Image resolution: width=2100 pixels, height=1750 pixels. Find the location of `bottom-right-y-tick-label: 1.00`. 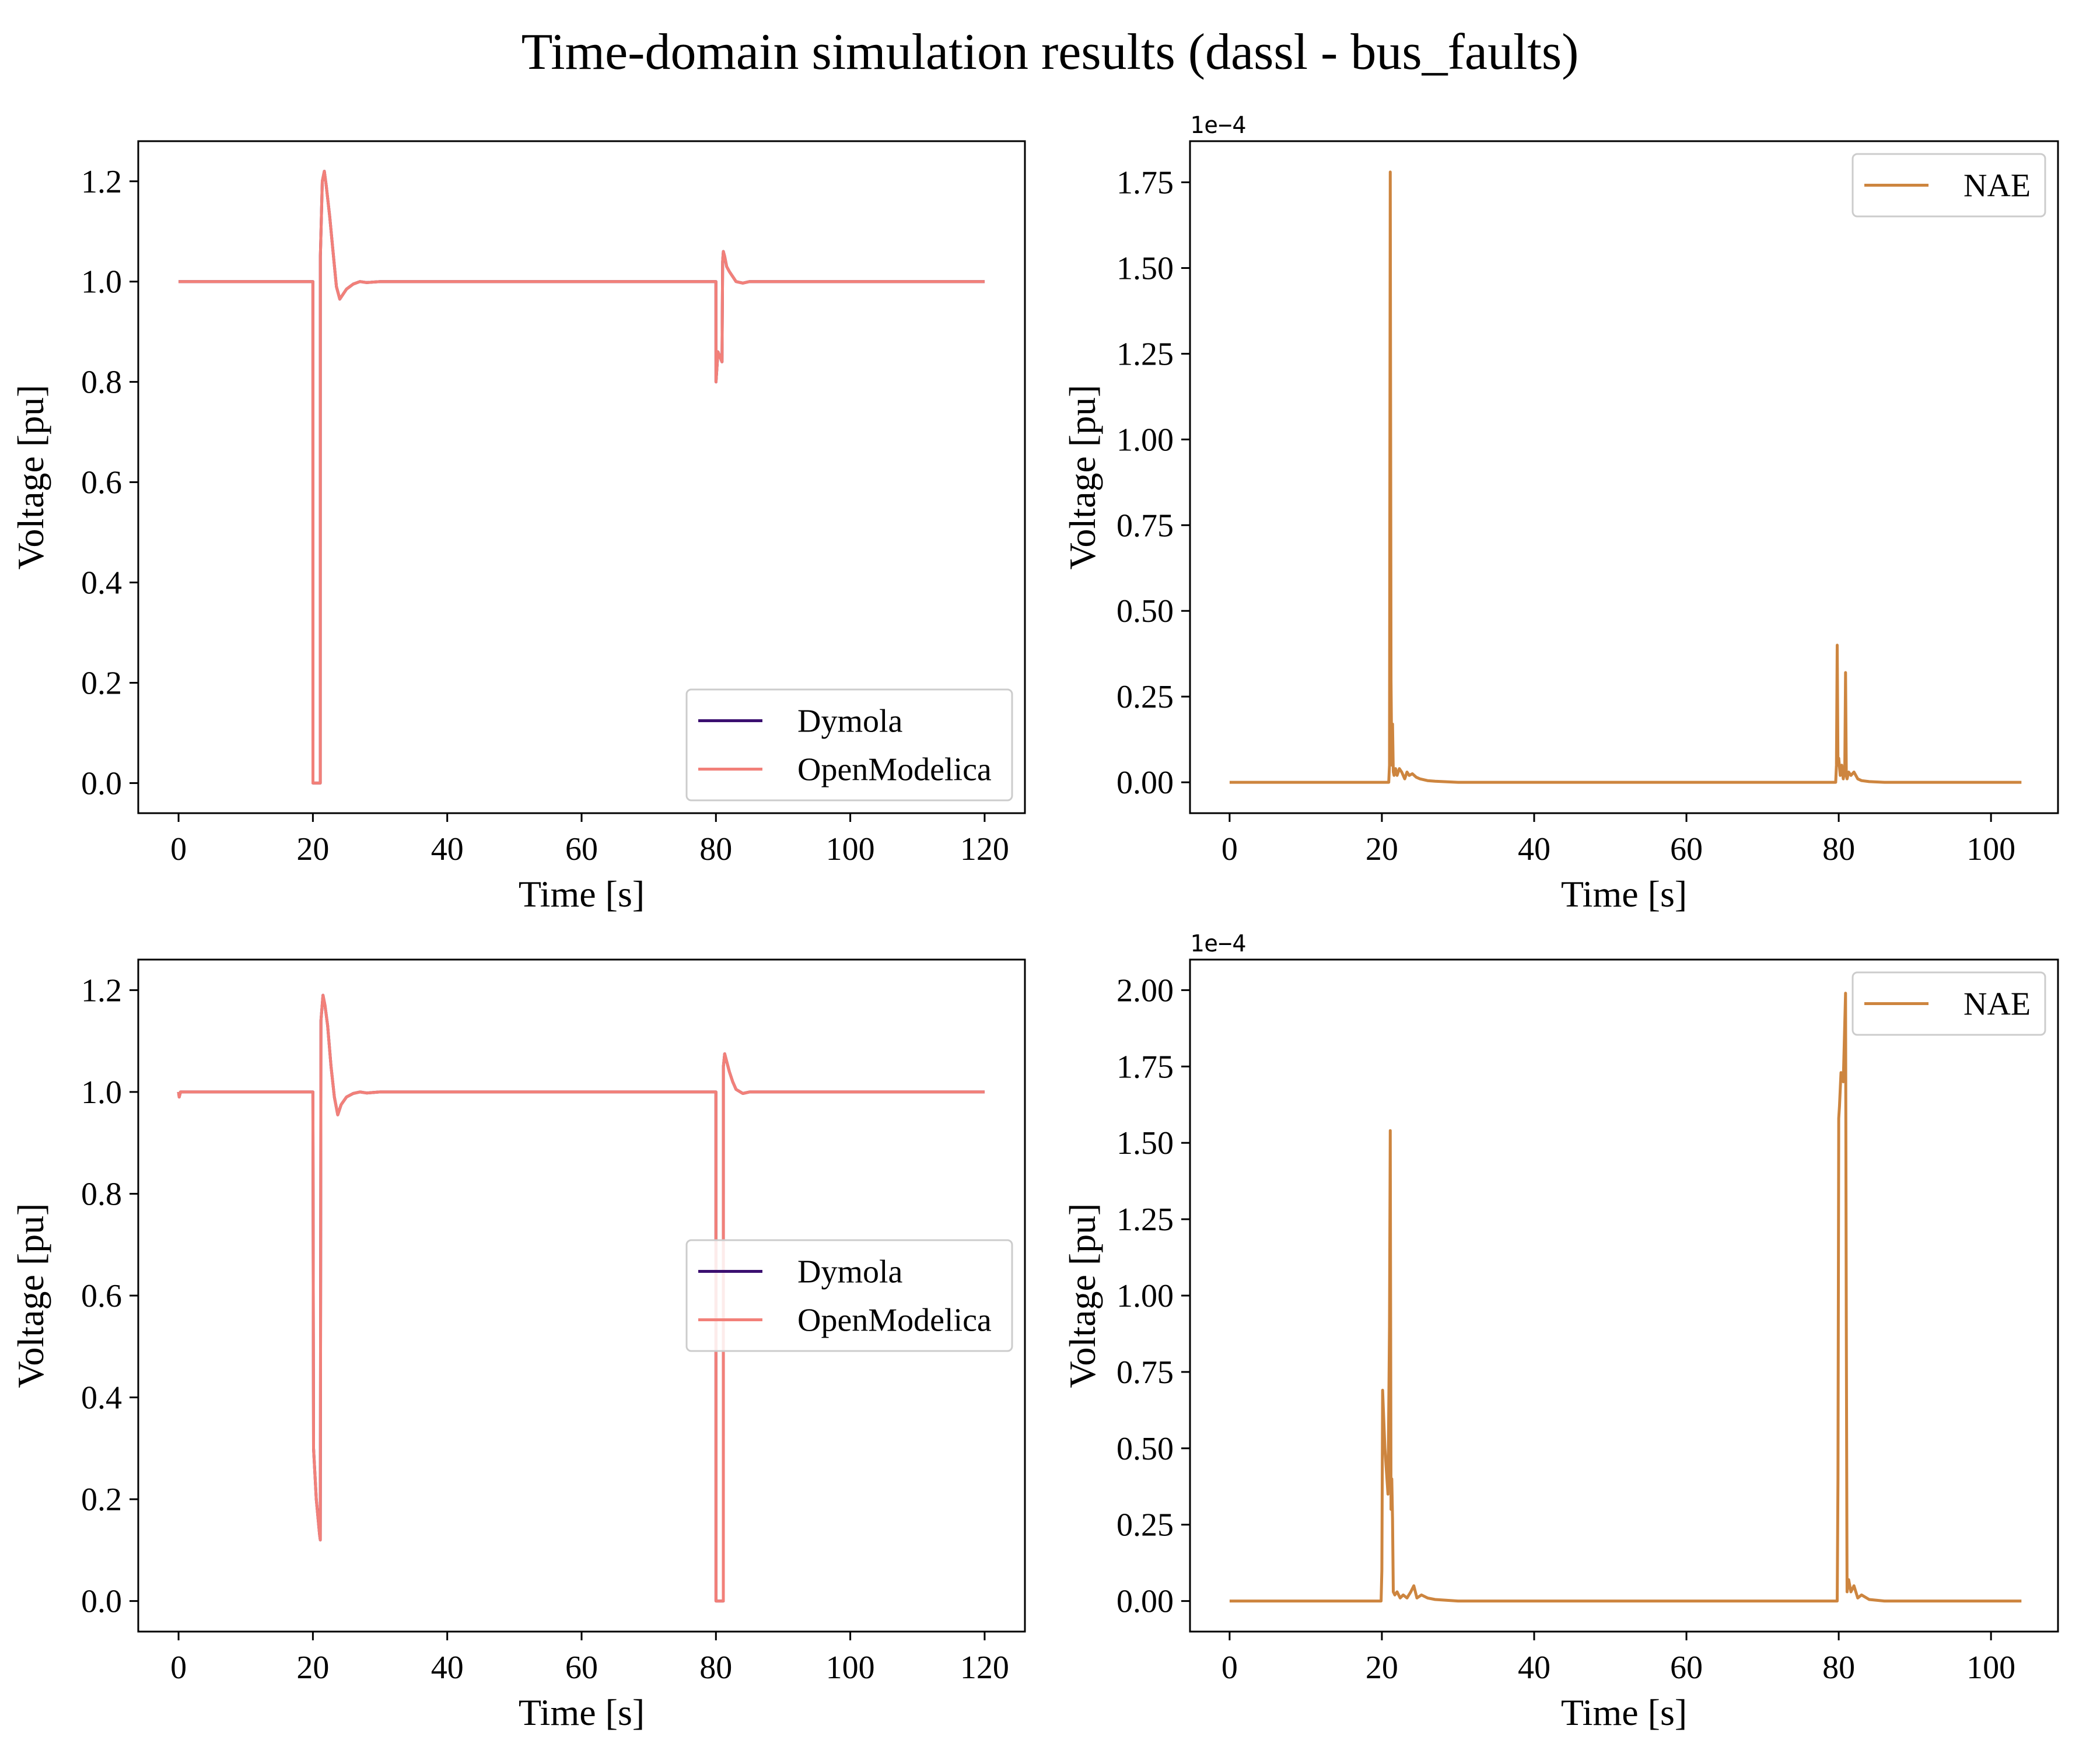

bottom-right-y-tick-label: 1.00 is located at coordinates (1145, 1296).